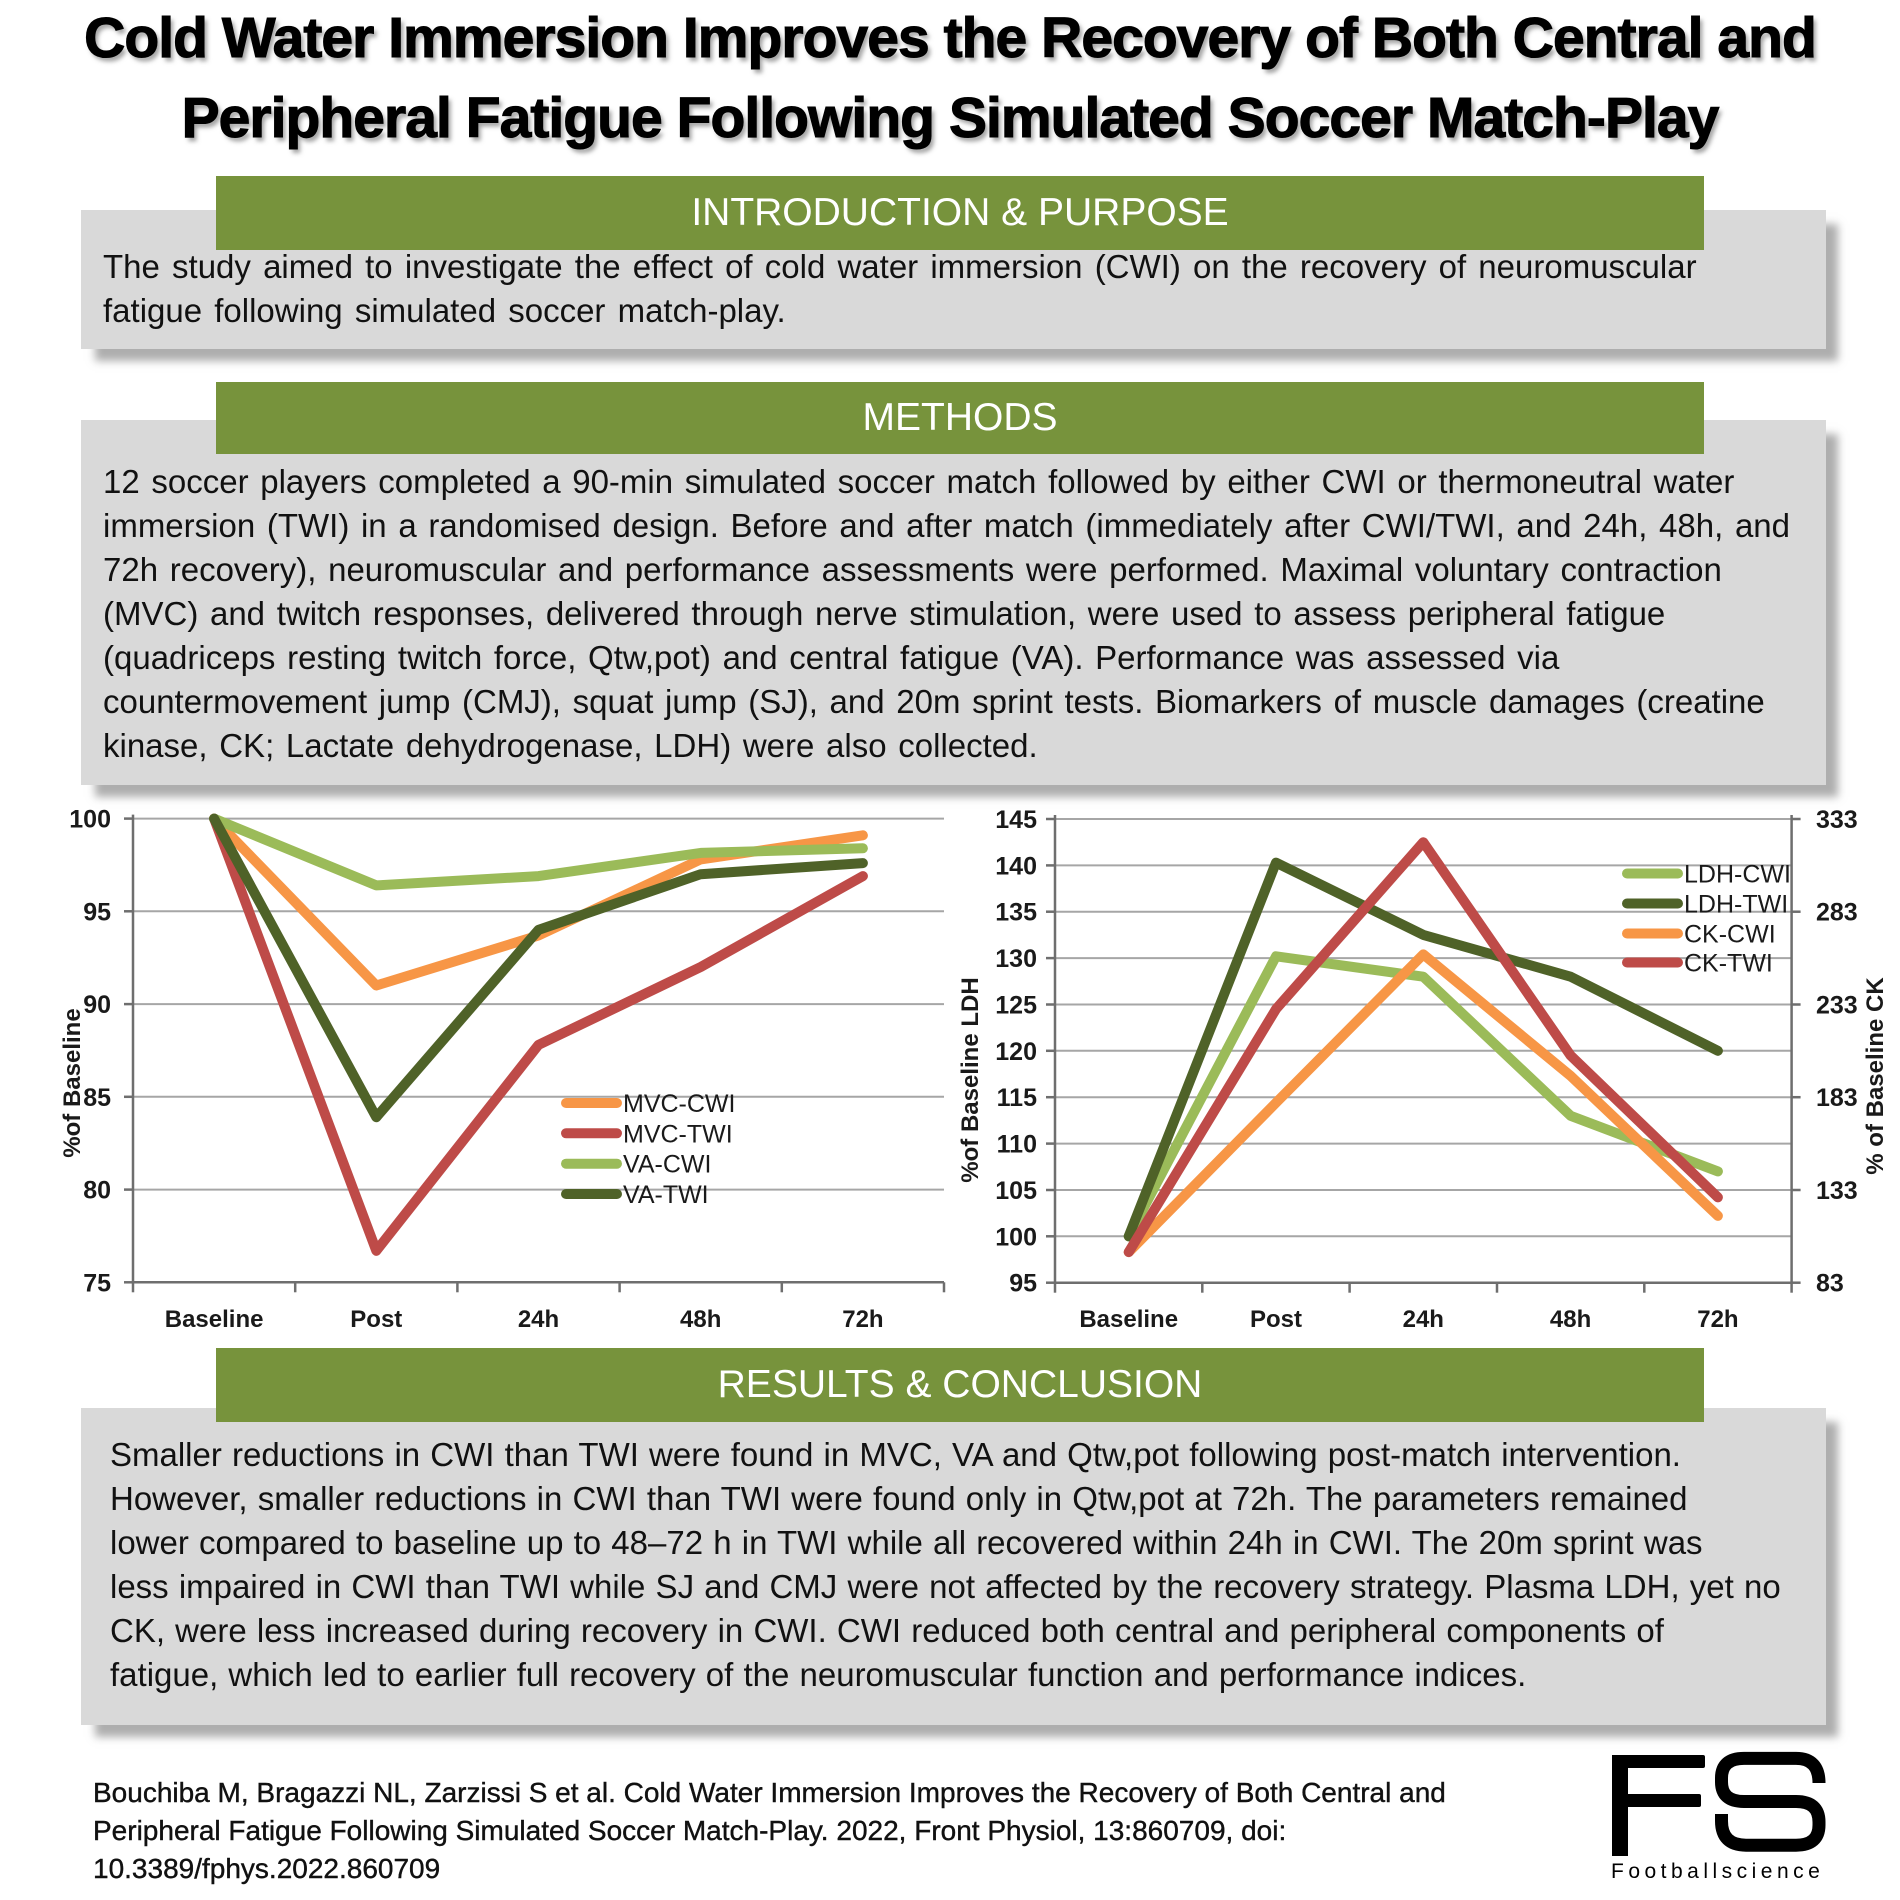  I want to click on svg-text: 145, so click(1016, 820).